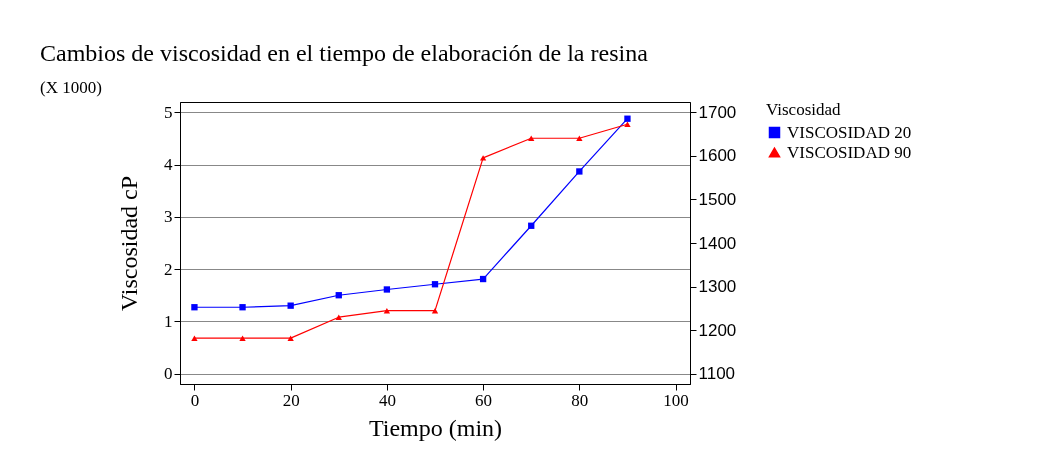 This screenshot has width=1042, height=470. What do you see at coordinates (717, 156) in the screenshot?
I see `y2-tick-label: 1600` at bounding box center [717, 156].